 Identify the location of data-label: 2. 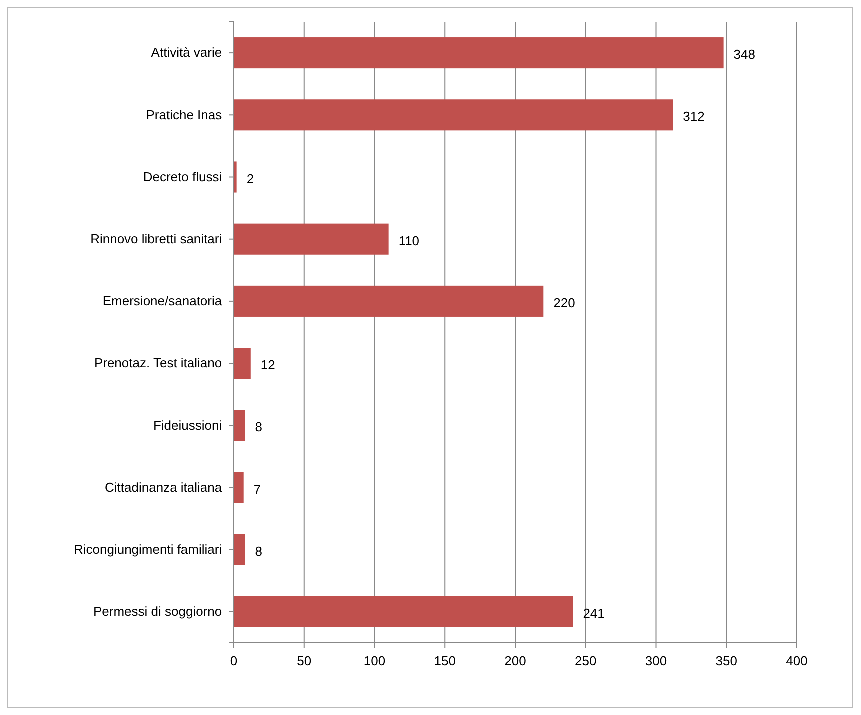
(250, 178).